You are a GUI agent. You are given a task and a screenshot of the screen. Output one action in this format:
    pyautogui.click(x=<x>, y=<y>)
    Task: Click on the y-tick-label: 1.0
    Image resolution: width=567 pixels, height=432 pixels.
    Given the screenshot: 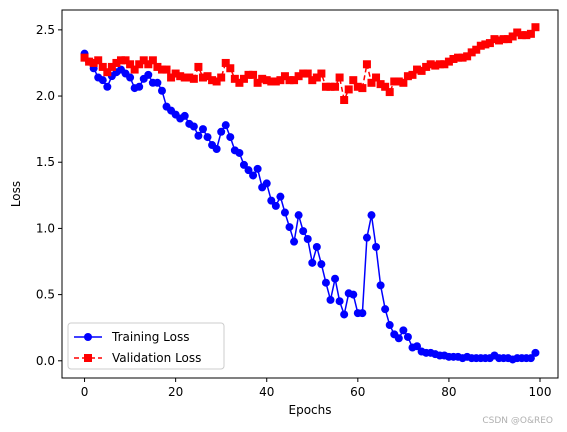 What is the action you would take?
    pyautogui.click(x=45, y=228)
    